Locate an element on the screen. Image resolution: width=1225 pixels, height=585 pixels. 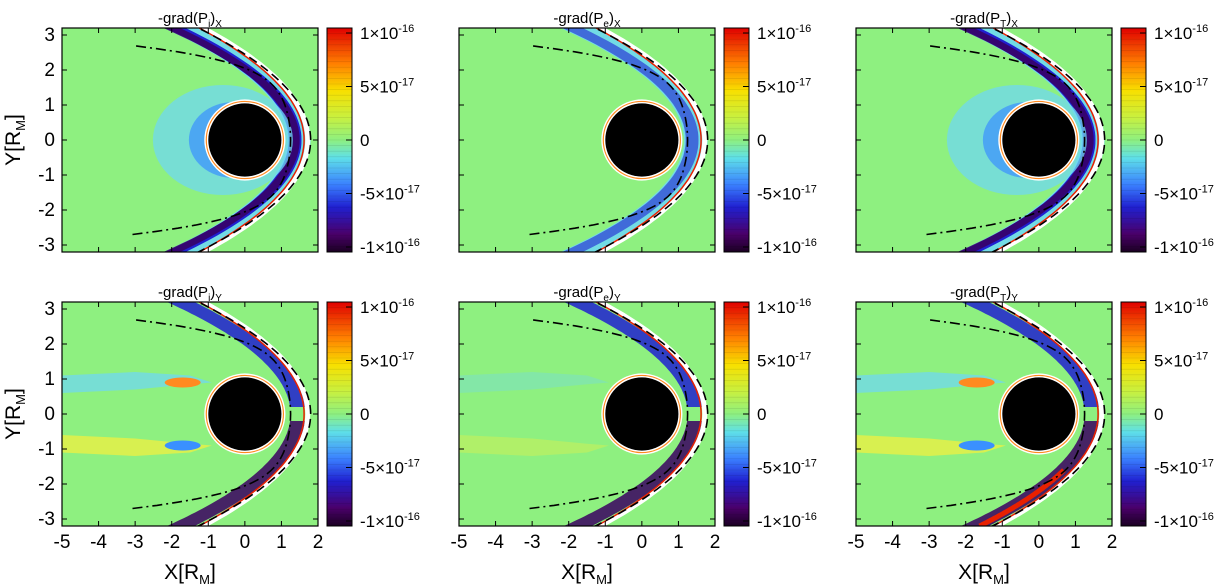
y-ticks: 3 2 1 0 -1 -2 -3 is located at coordinates (178, 414).